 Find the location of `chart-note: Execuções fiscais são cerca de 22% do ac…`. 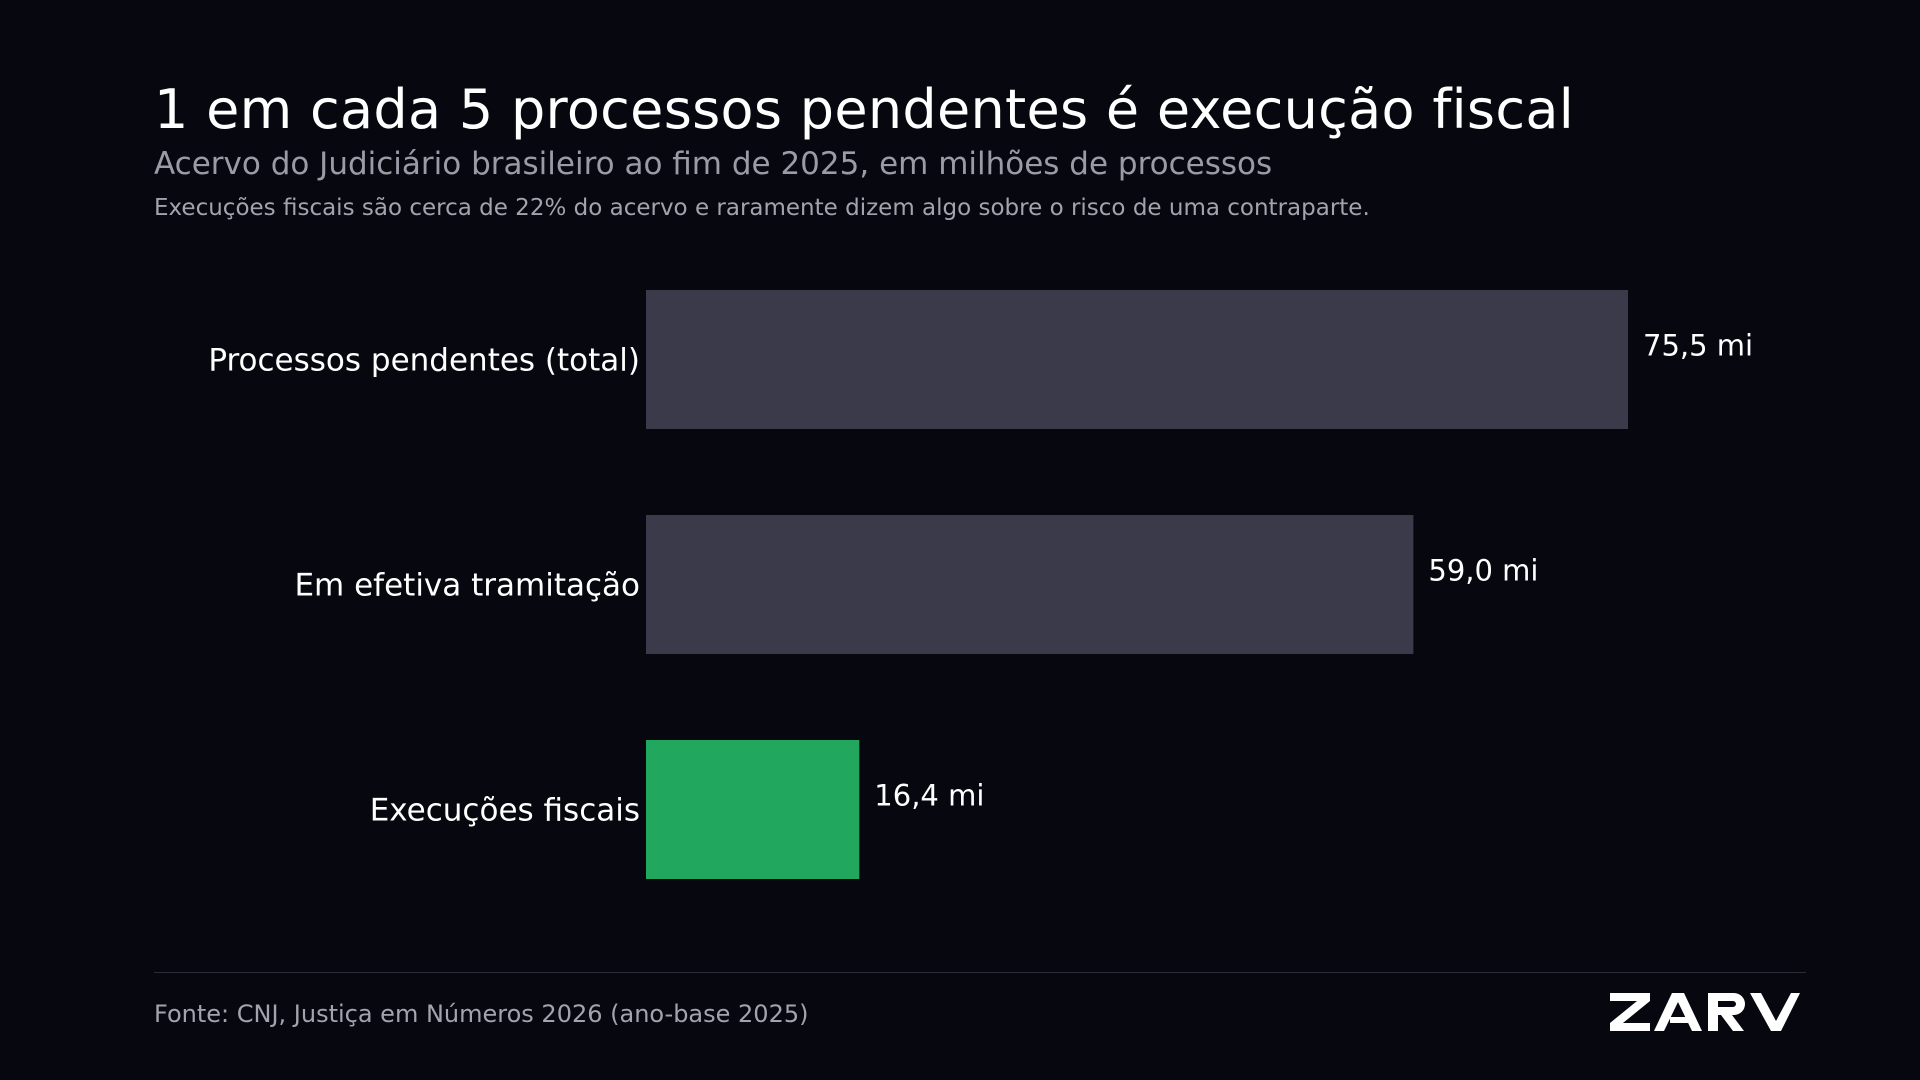

chart-note: Execuções fiscais são cerca de 22% do ac… is located at coordinates (762, 208).